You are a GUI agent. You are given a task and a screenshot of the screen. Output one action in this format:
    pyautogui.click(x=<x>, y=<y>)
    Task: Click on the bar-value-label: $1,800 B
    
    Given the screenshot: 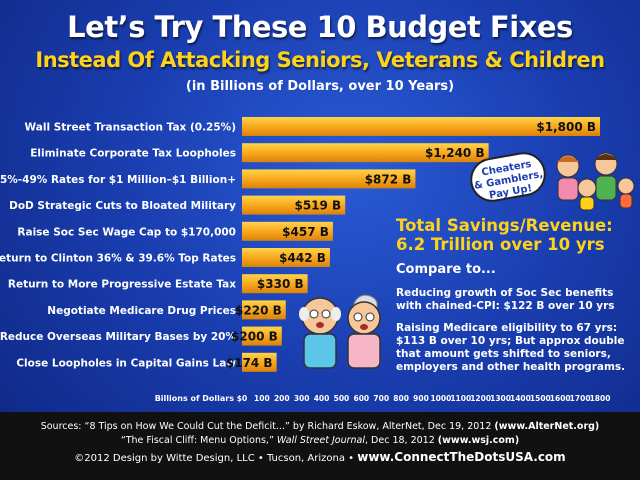 What is the action you would take?
    pyautogui.click(x=566, y=127)
    